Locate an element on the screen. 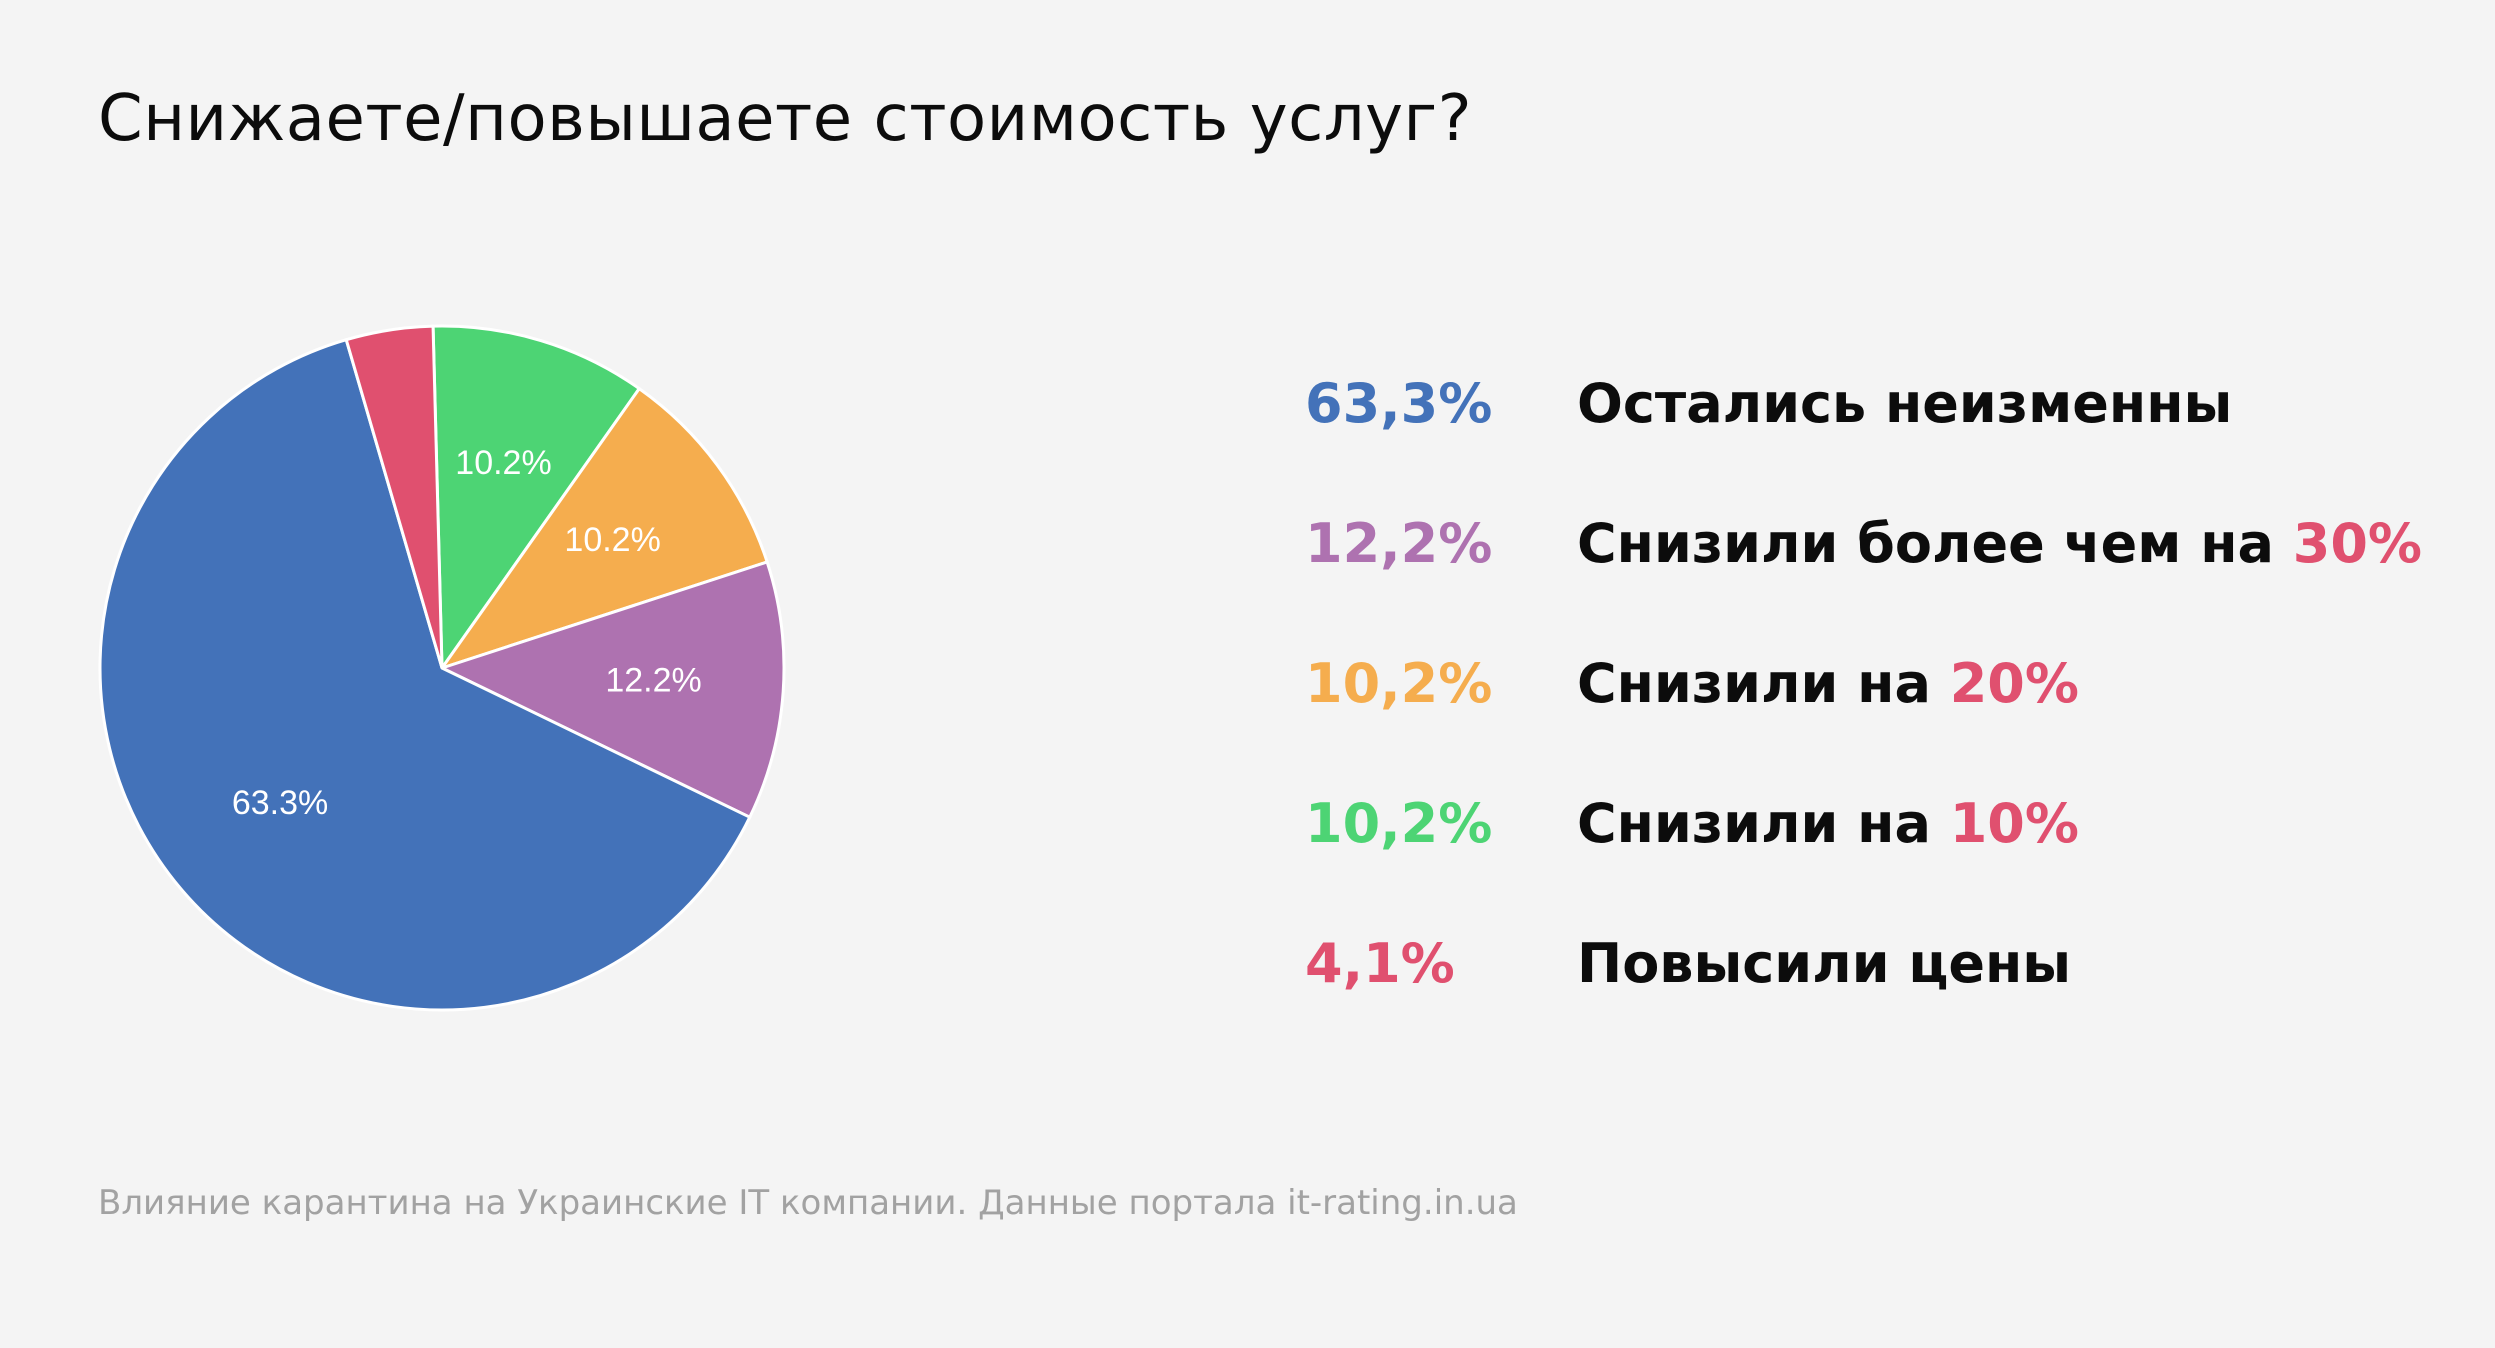 The image size is (2495, 1348). legend-percent: 4,1% is located at coordinates (1380, 963).